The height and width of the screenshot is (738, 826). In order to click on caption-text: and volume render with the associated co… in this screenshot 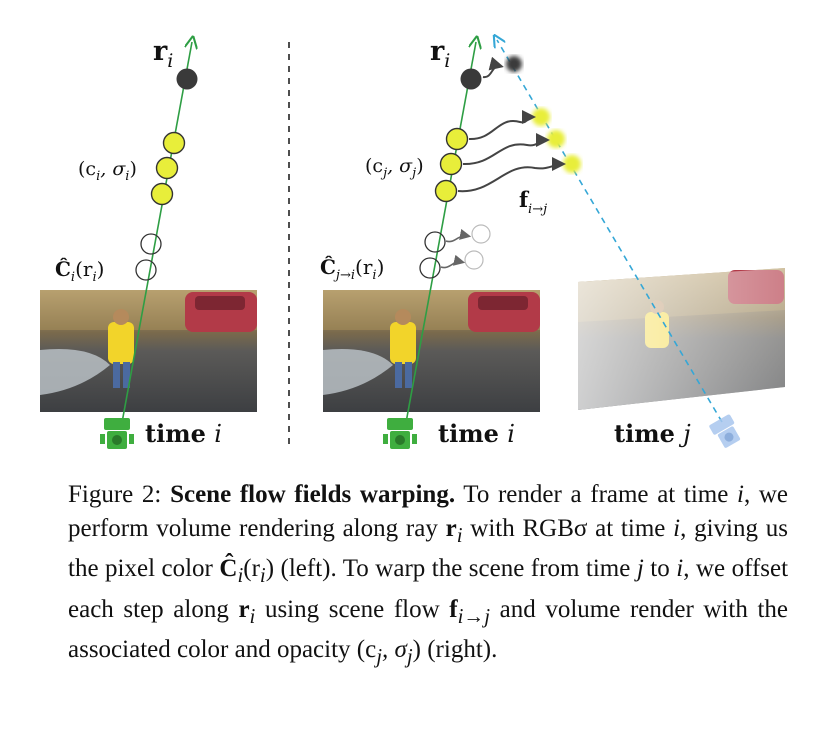, I will do `click(428, 629)`.